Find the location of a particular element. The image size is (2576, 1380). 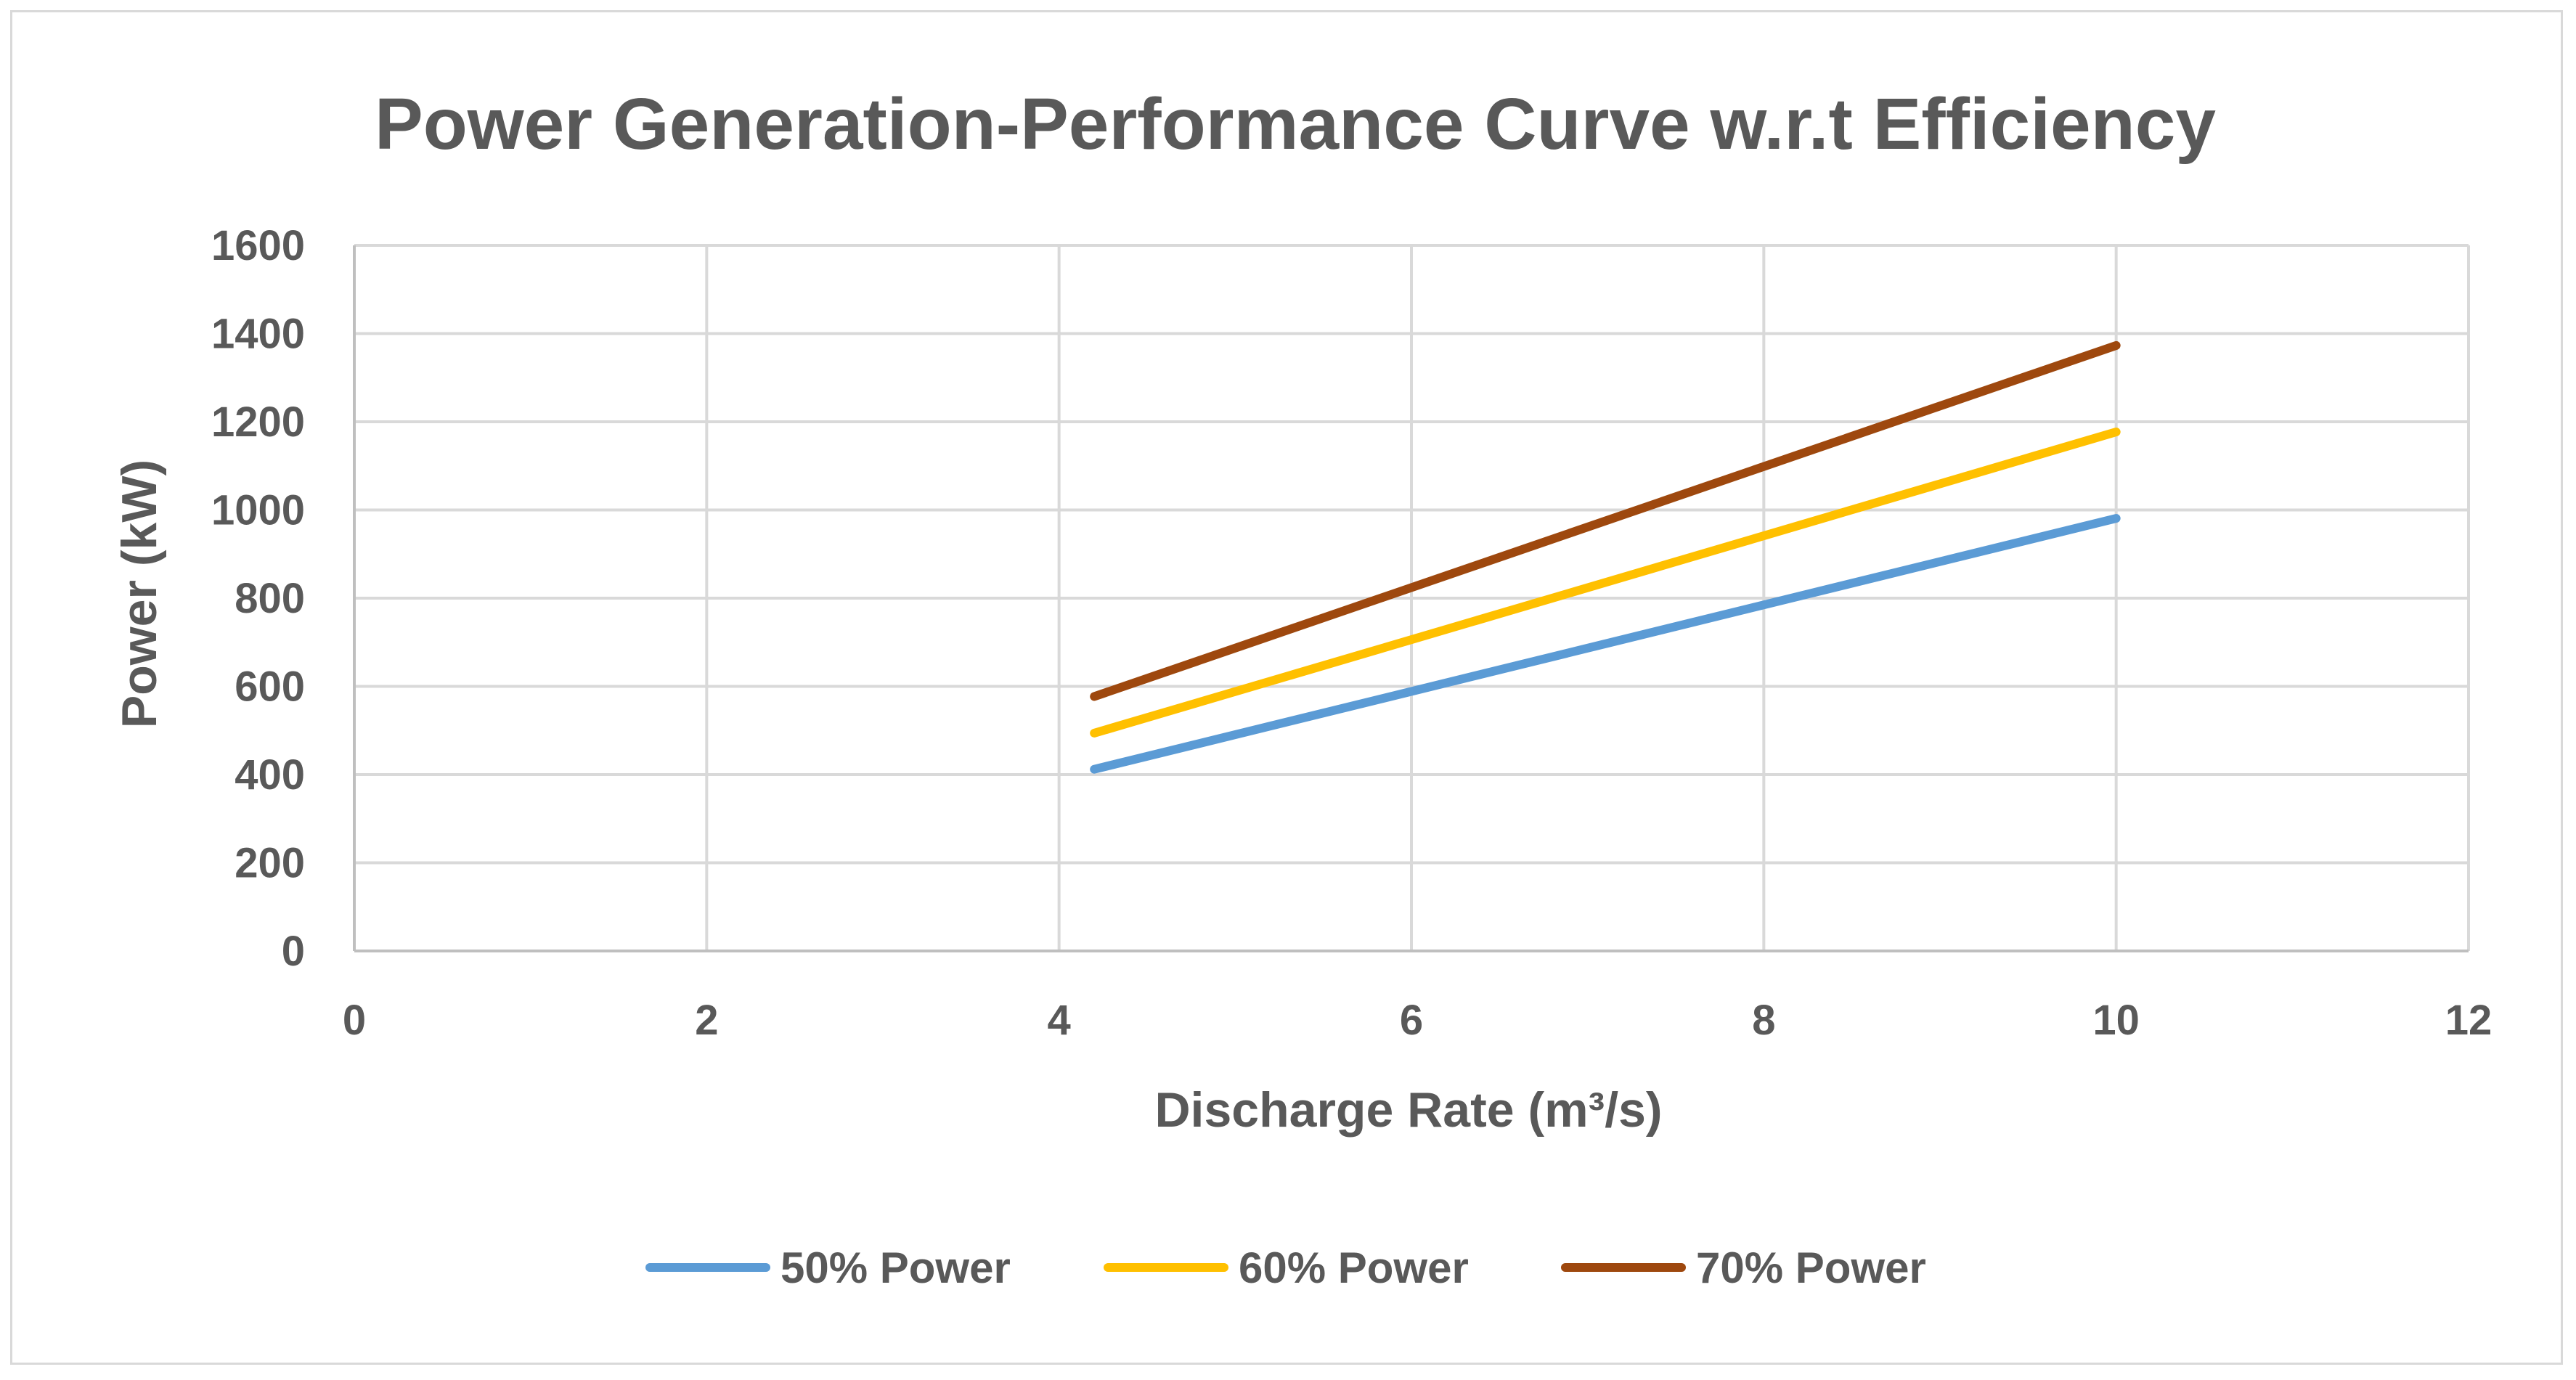

legend: 50% Power 60% Power 70% Power is located at coordinates (1285, 1268).